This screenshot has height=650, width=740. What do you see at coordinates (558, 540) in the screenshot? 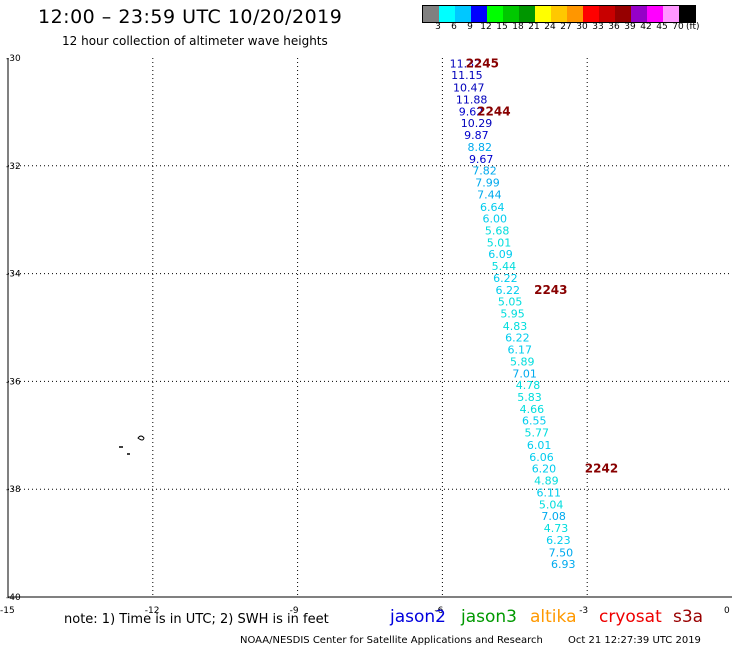
I see `data-point-label: 6.23` at bounding box center [558, 540].